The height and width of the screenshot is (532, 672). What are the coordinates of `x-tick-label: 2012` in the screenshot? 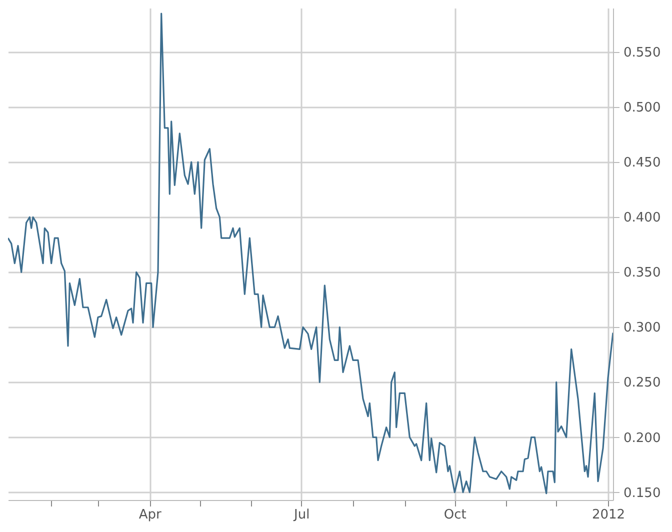 It's located at (609, 515).